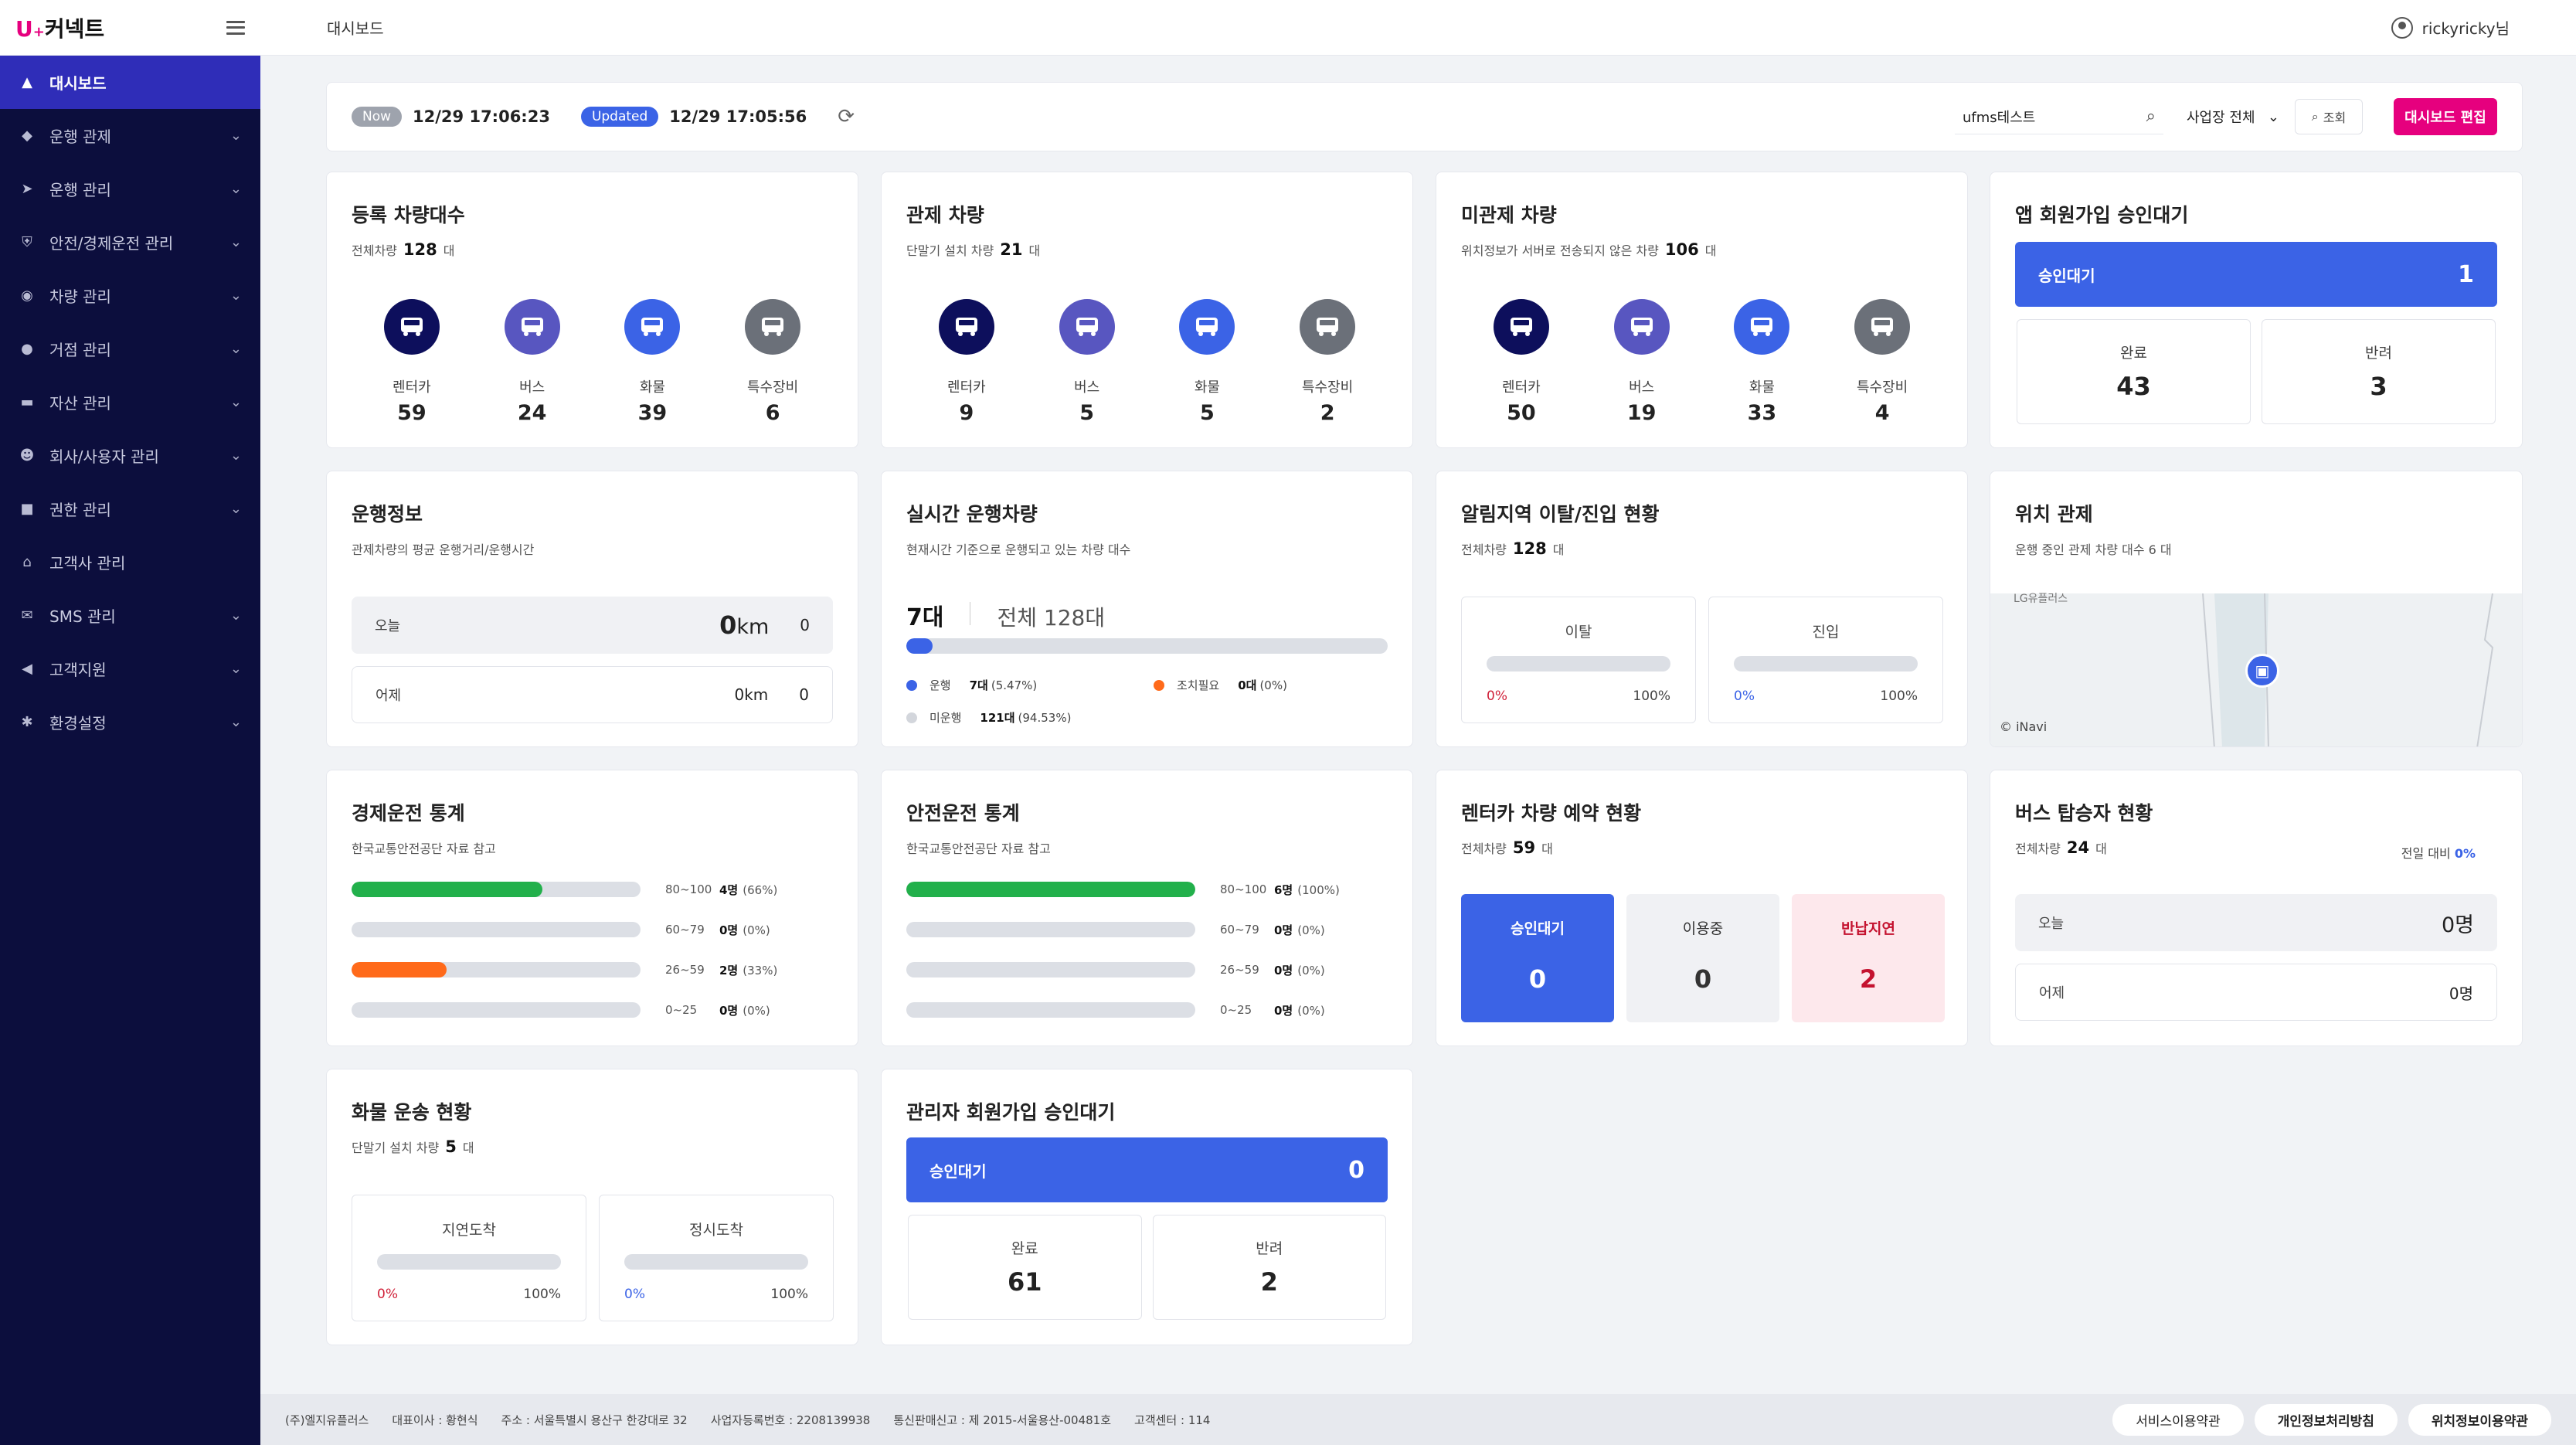  Describe the element at coordinates (2479, 1419) in the screenshot. I see `location-terms-link: 위치정보이용약관` at that location.